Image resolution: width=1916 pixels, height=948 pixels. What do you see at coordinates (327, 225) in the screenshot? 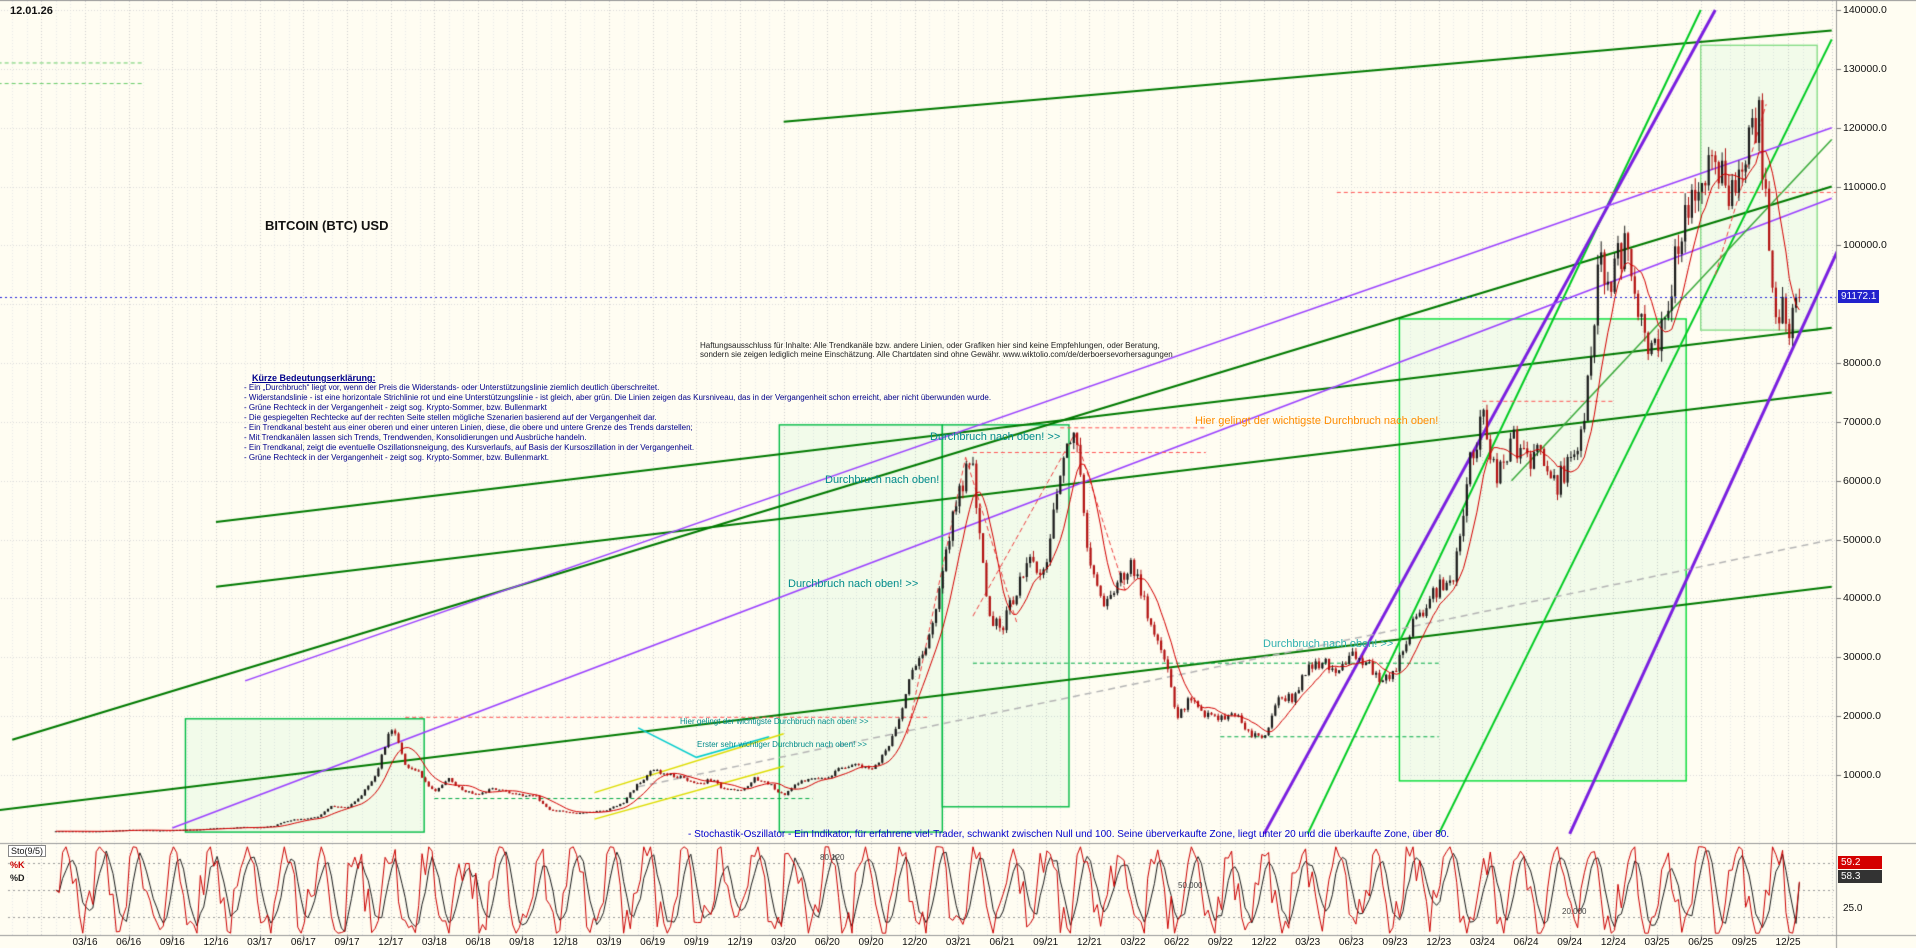
I see `chart-title: BITCOIN (BTC) USD` at bounding box center [327, 225].